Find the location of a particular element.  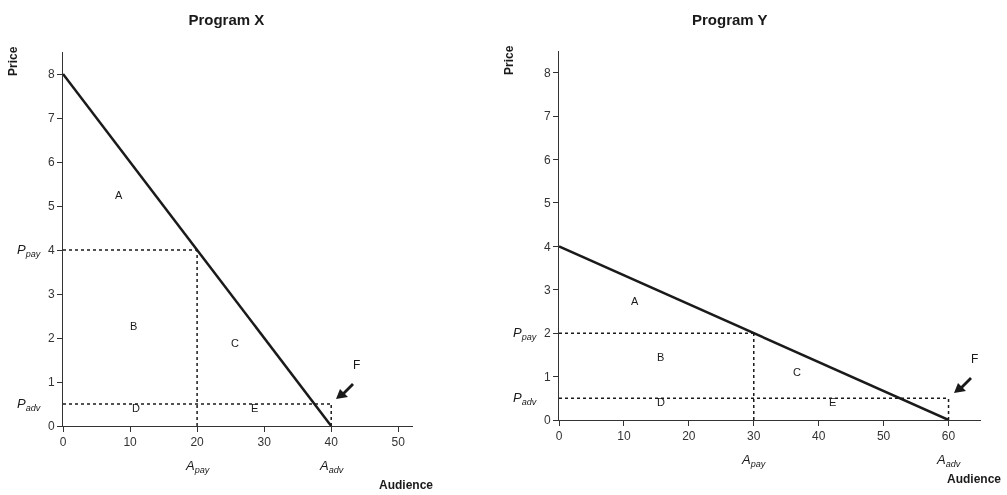

chart-title: Program Y is located at coordinates (730, 20).